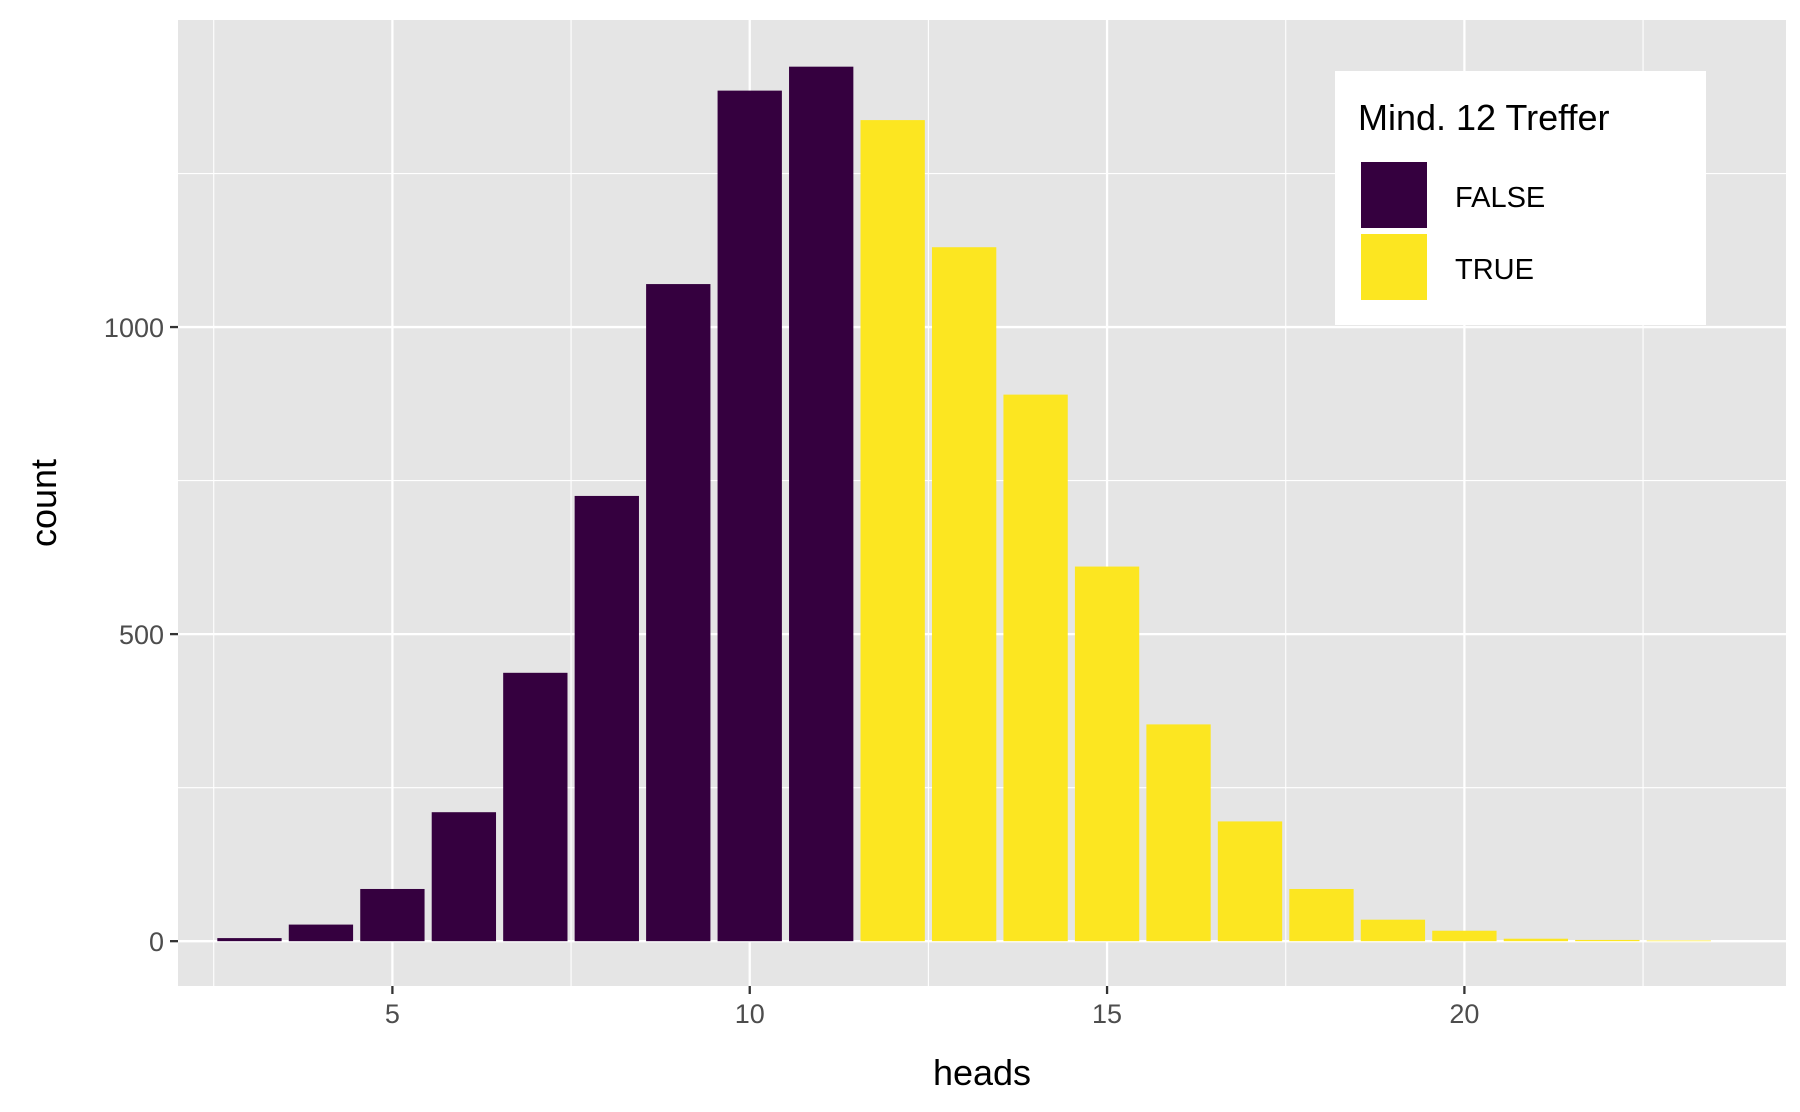 The image size is (1800, 1112). Describe the element at coordinates (932, 1007) in the screenshot. I see `x-axis: 5 10 15 20` at that location.